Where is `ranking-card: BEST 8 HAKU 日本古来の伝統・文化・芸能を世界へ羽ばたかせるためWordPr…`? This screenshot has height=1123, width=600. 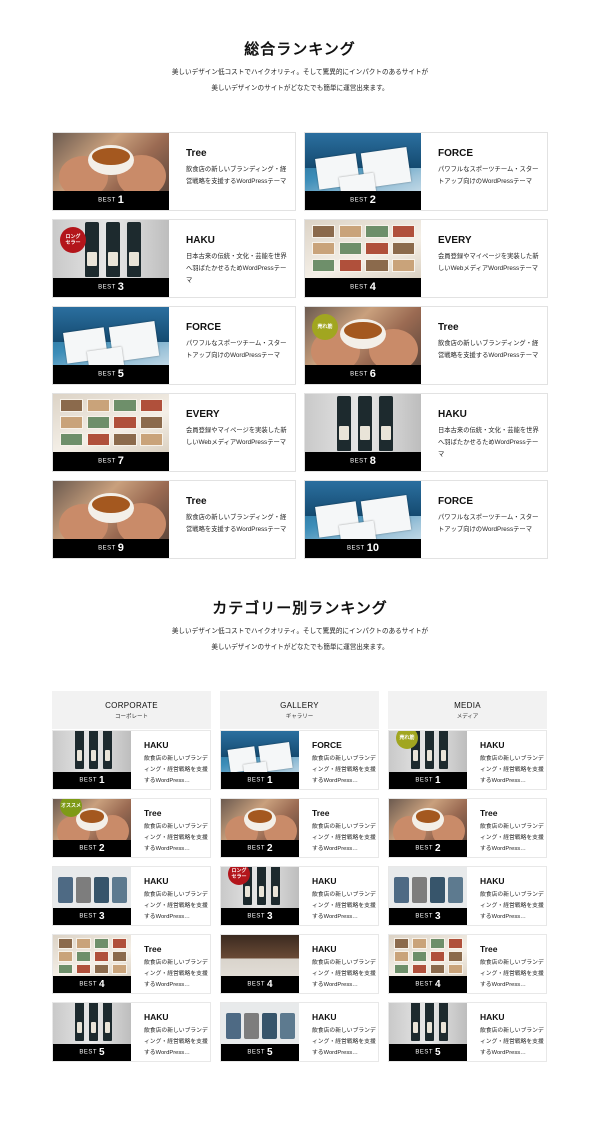 ranking-card: BEST 8 HAKU 日本古来の伝統・文化・芸能を世界へ羽ばたかせるためWordPr… is located at coordinates (426, 432).